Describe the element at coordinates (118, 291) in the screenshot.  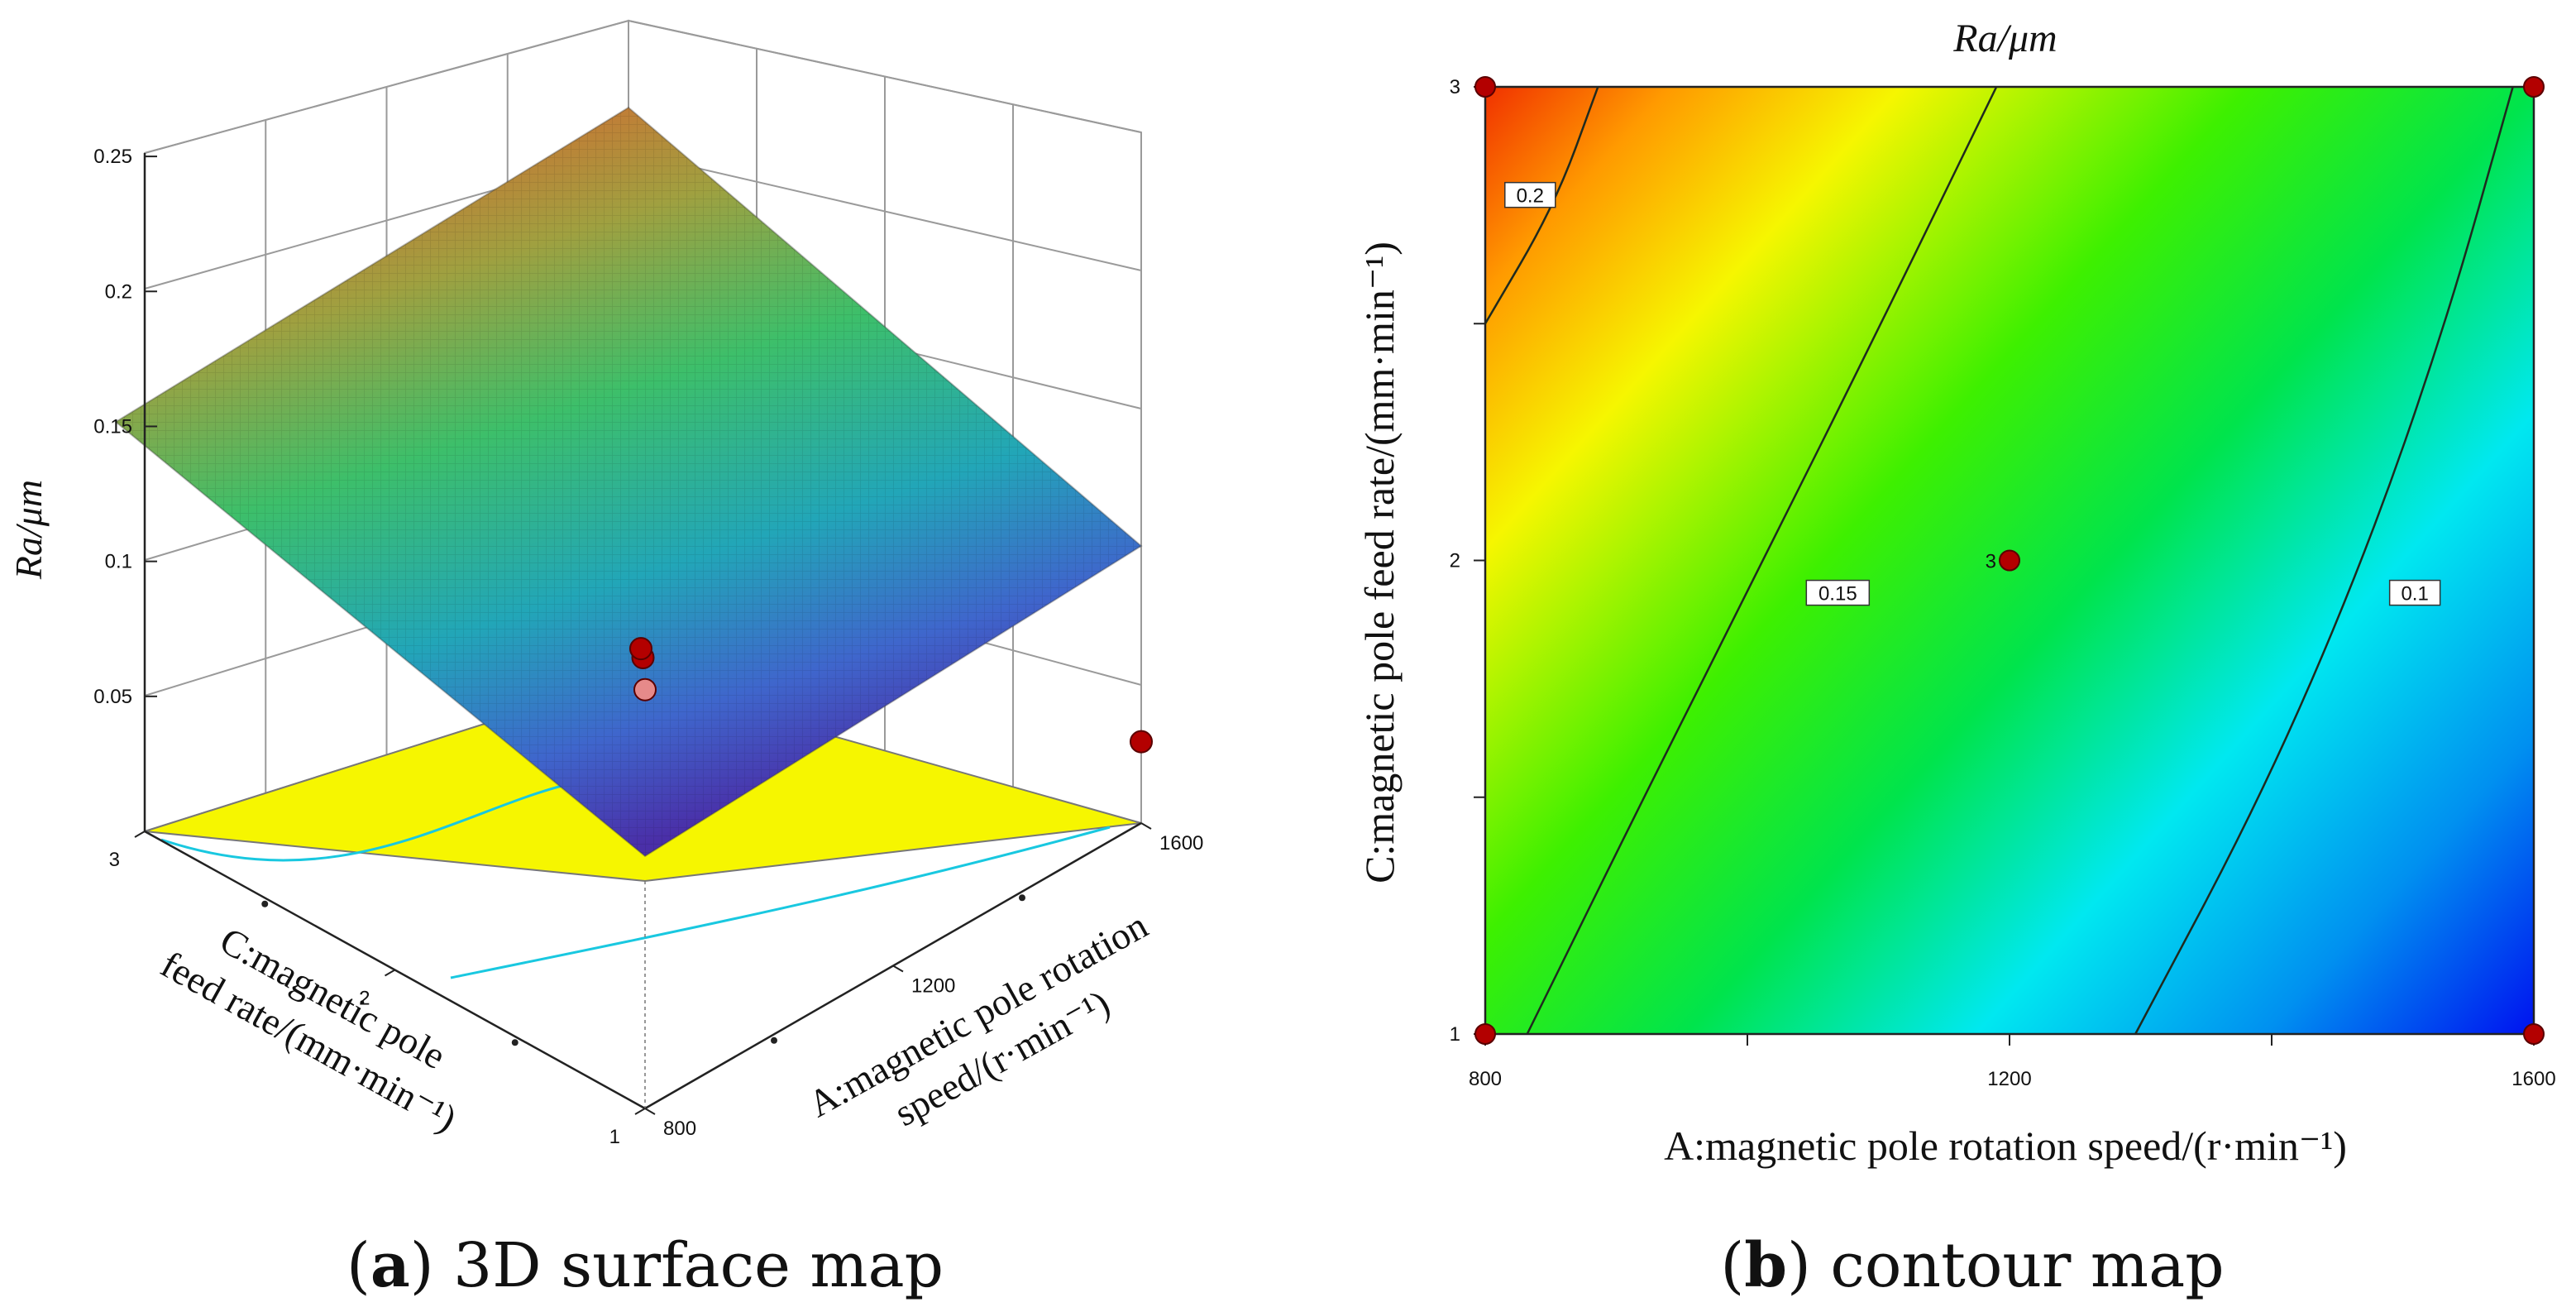
I see `z-tick-label: 0.2` at that location.